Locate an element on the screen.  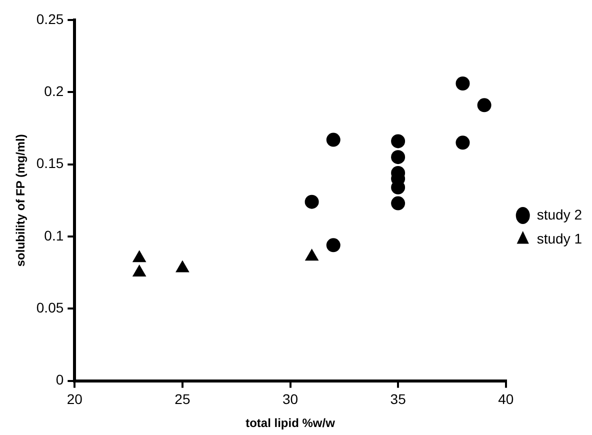
y-axis-title: solubility of FP (mg/ml) is located at coordinates (21, 200).